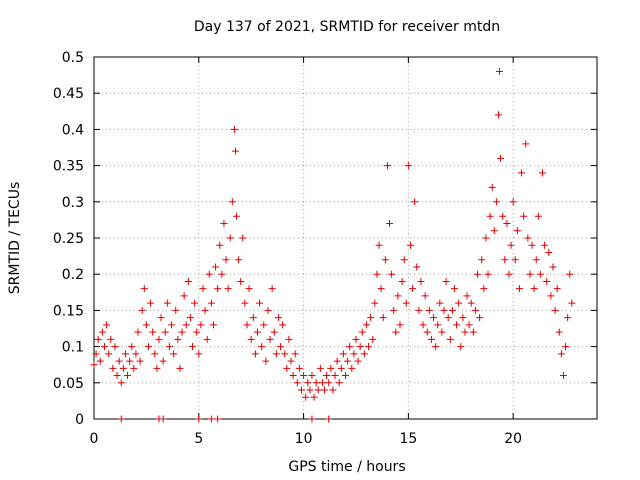  I want to click on y-tick-label: 0.2, so click(73, 275).